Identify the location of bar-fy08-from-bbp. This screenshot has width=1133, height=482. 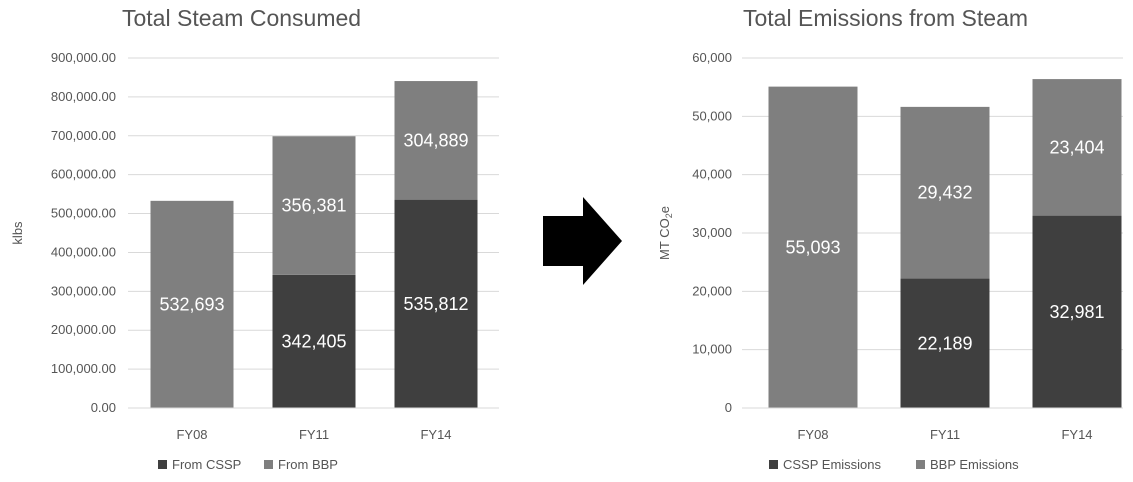
(192, 304).